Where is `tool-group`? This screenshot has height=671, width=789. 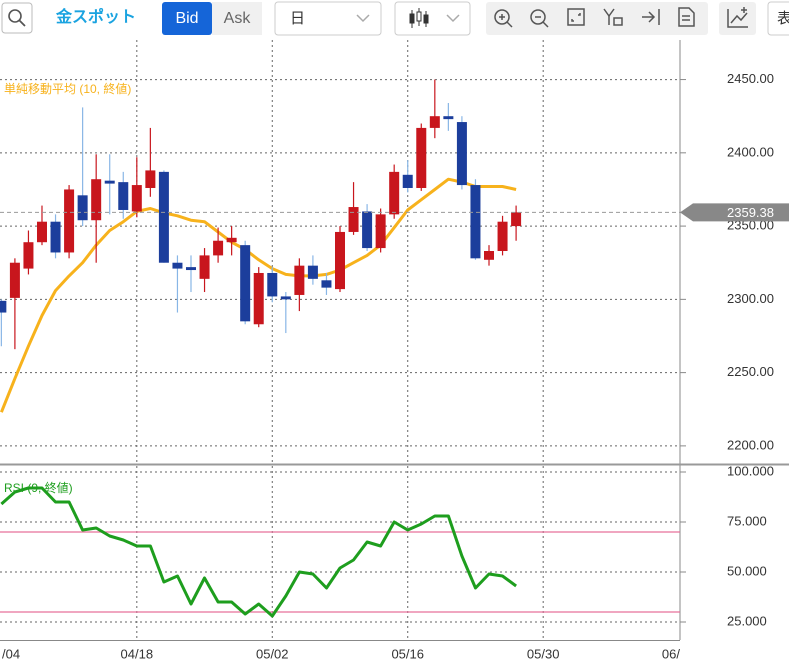
tool-group is located at coordinates (597, 18).